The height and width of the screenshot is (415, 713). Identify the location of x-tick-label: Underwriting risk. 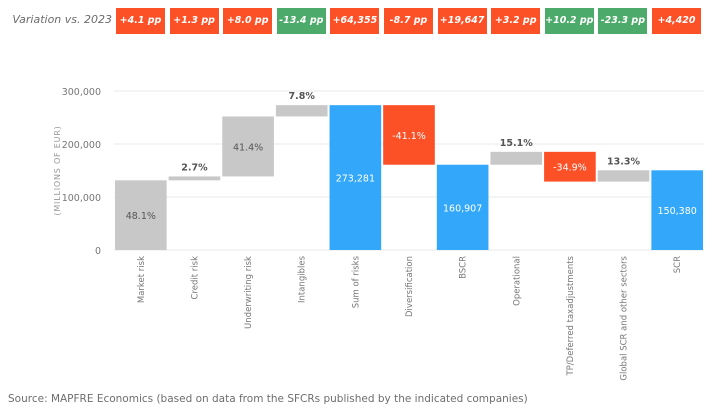
(249, 292).